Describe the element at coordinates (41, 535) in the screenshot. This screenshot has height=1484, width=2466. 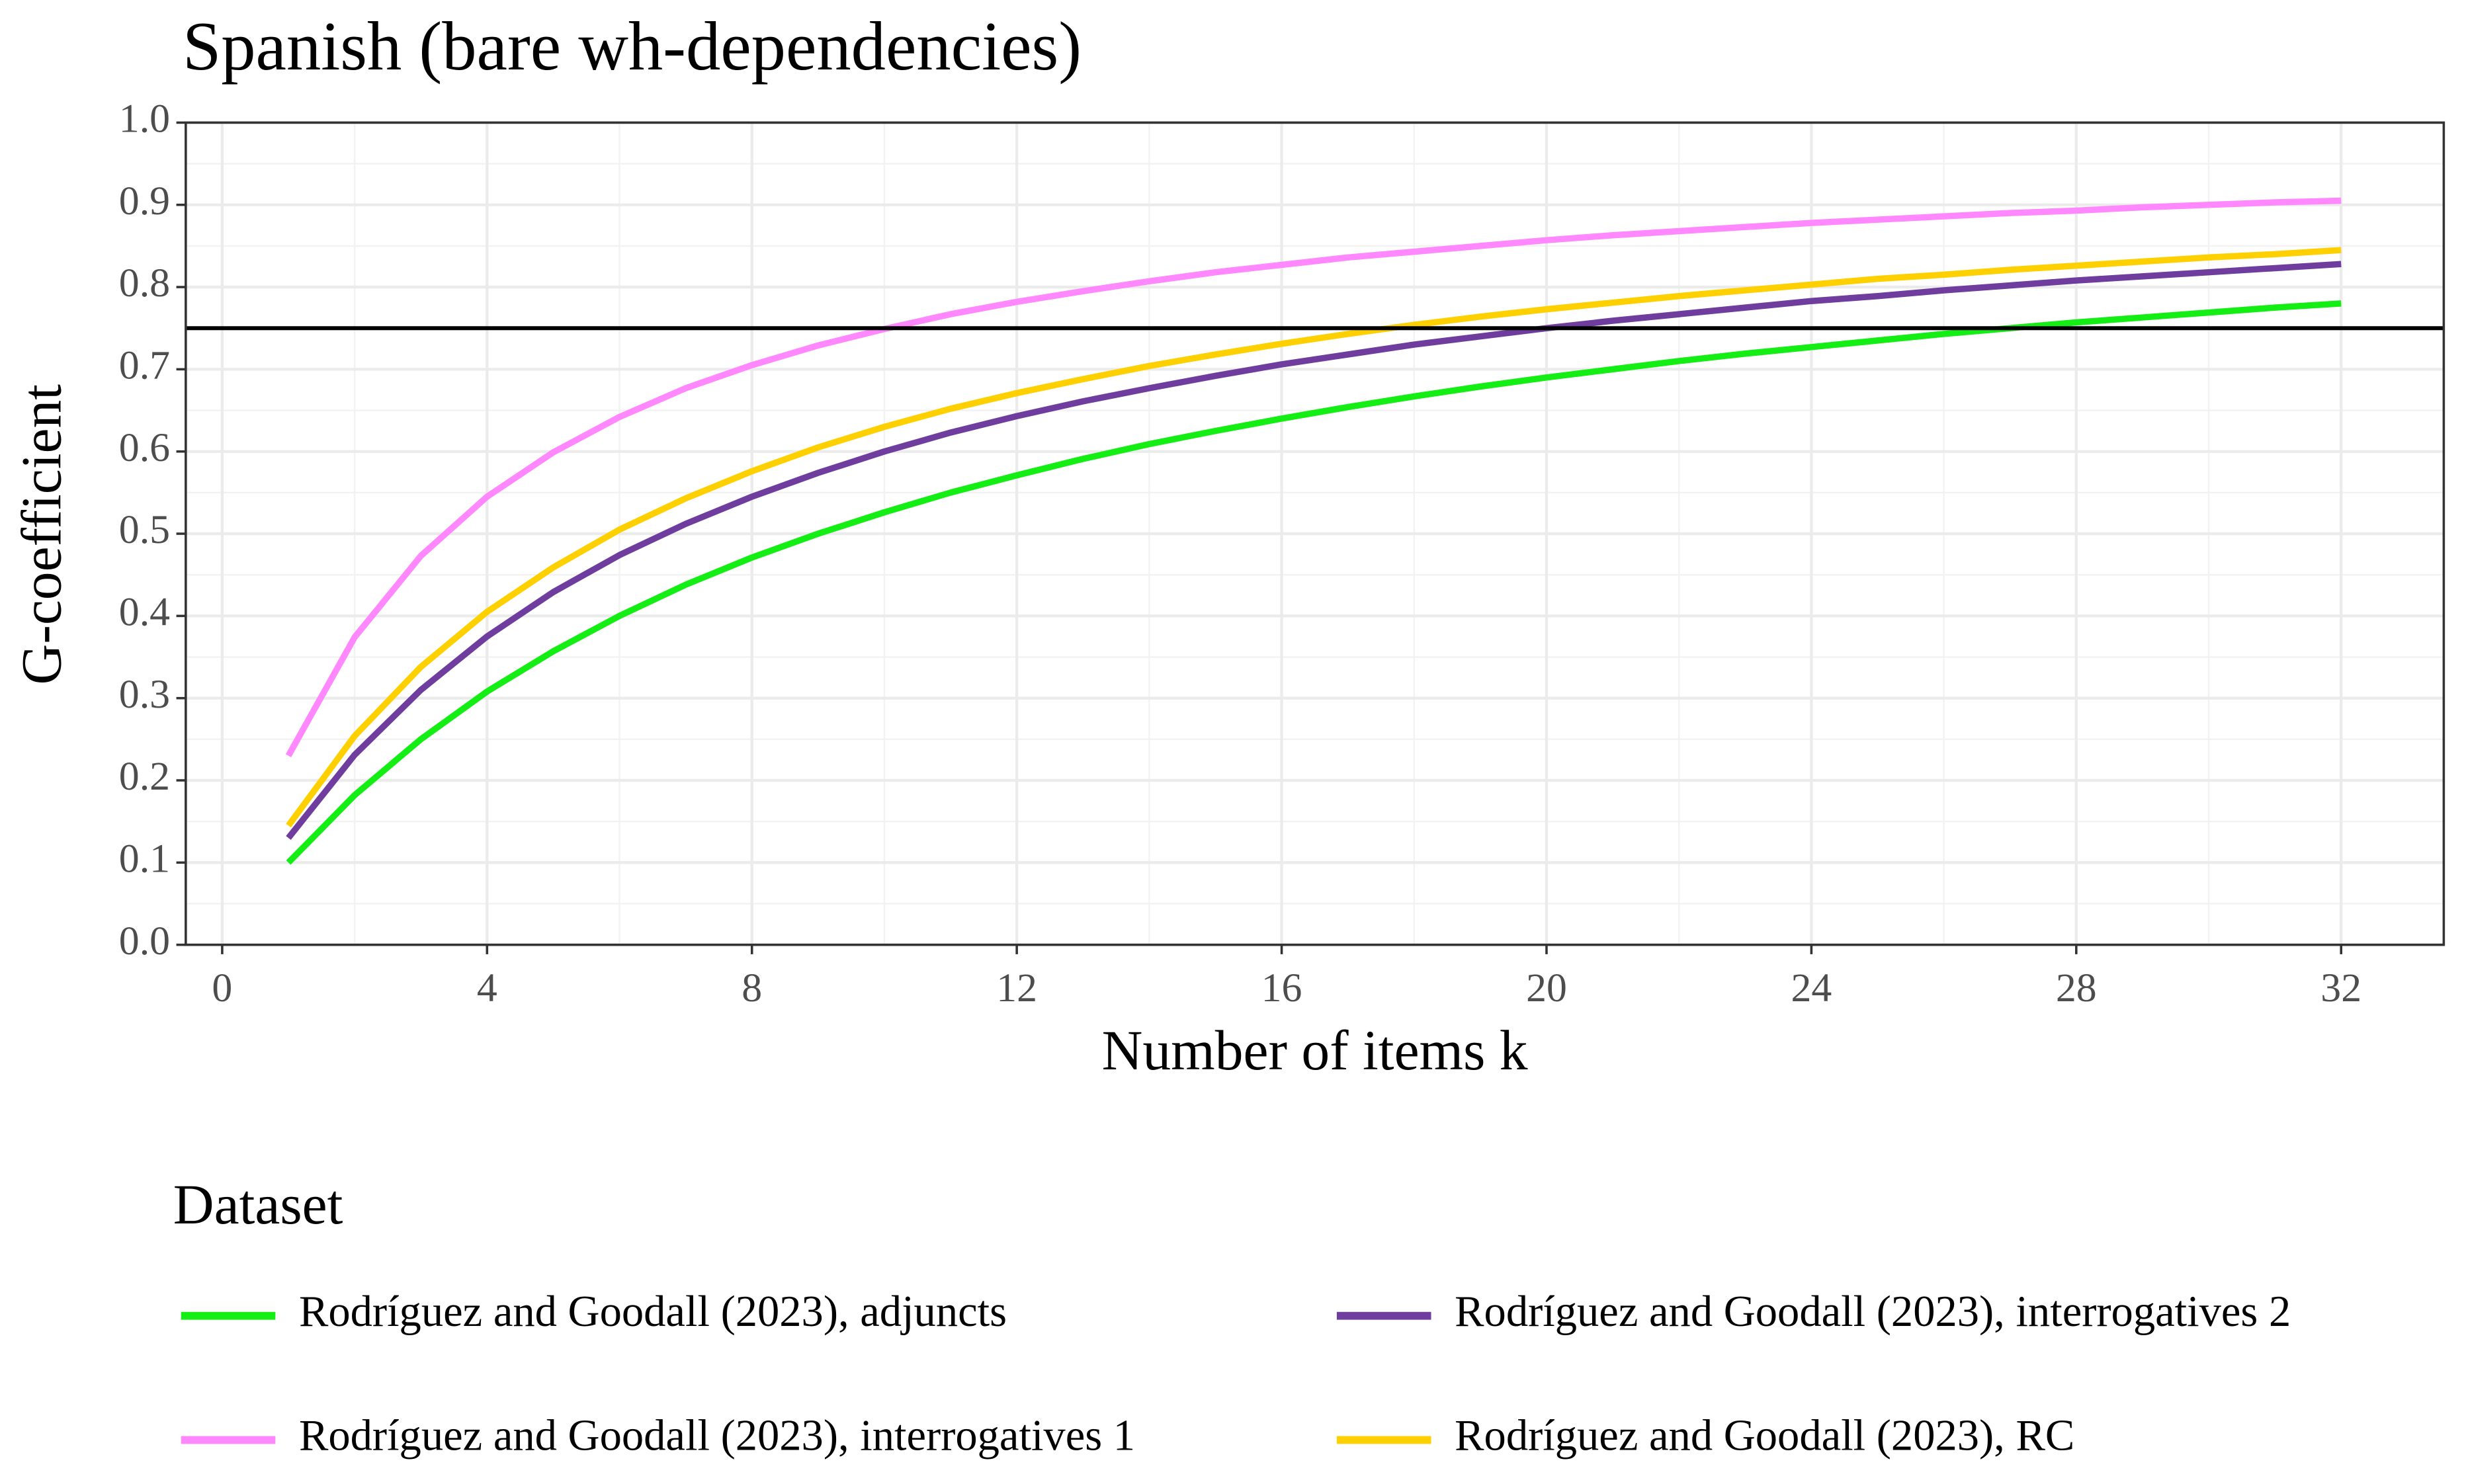
I see `y-axis-label: G-coefficient` at that location.